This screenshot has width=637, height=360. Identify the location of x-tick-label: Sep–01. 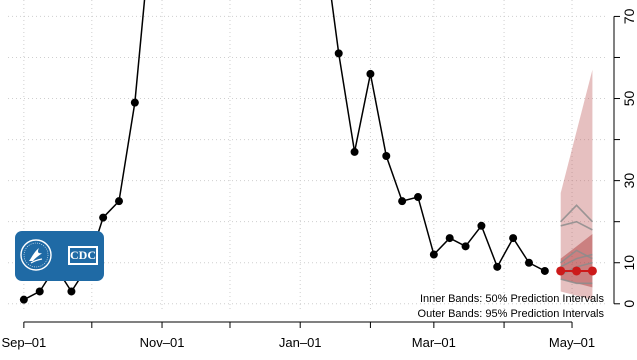
(23, 342).